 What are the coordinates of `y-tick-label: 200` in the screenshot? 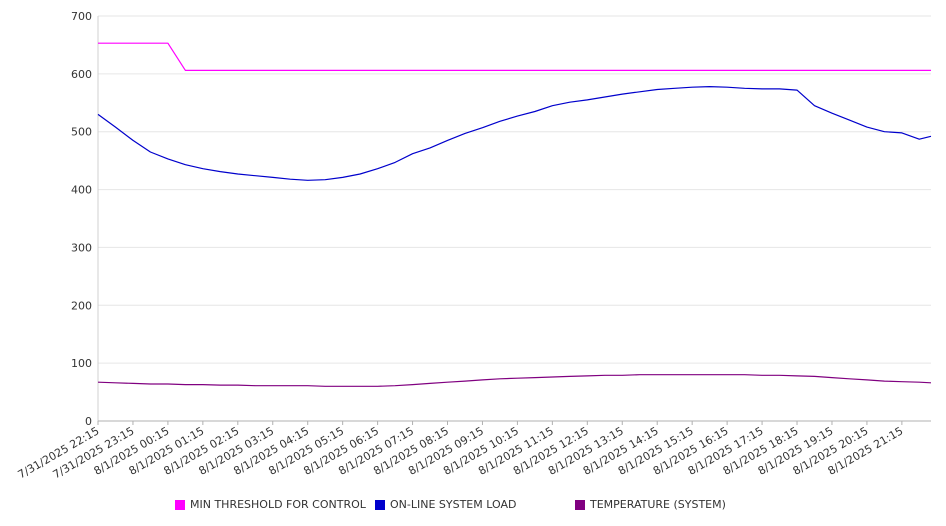 It's located at (81, 305).